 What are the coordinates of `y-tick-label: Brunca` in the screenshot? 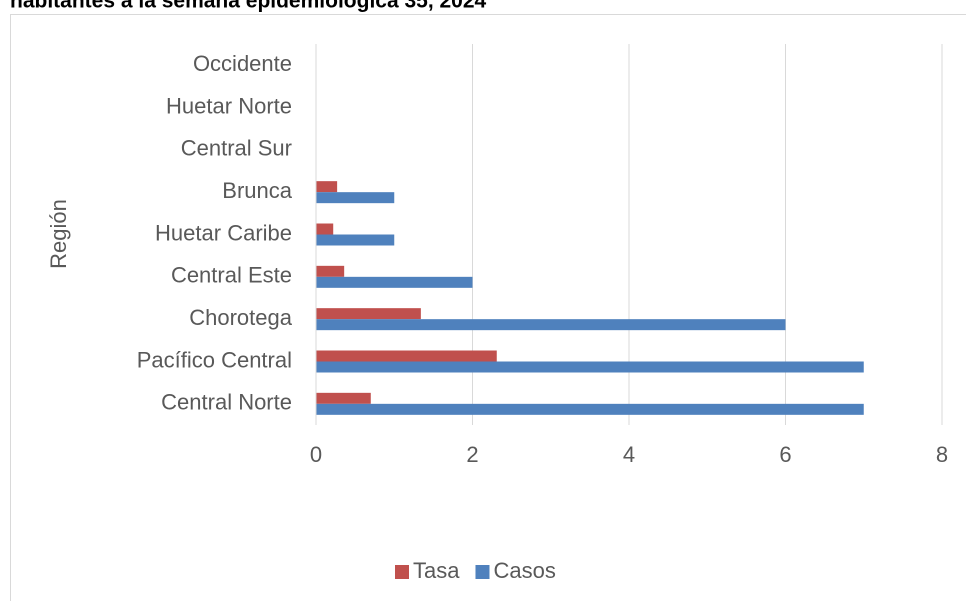 It's located at (257, 190).